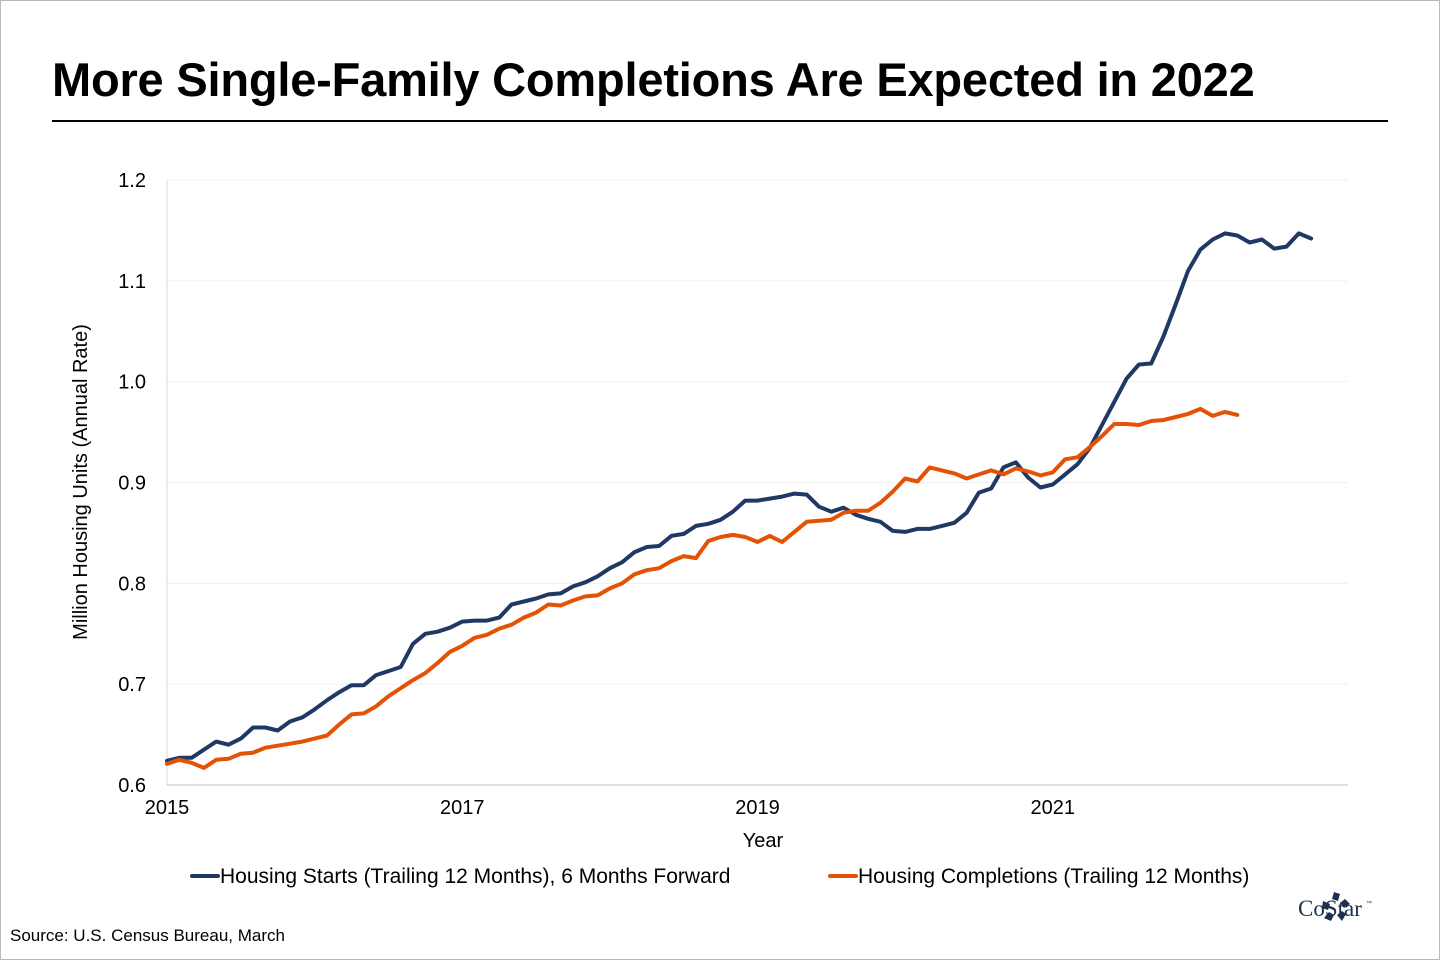 The width and height of the screenshot is (1440, 960). What do you see at coordinates (462, 808) in the screenshot?
I see `x-tick-label: 2017` at bounding box center [462, 808].